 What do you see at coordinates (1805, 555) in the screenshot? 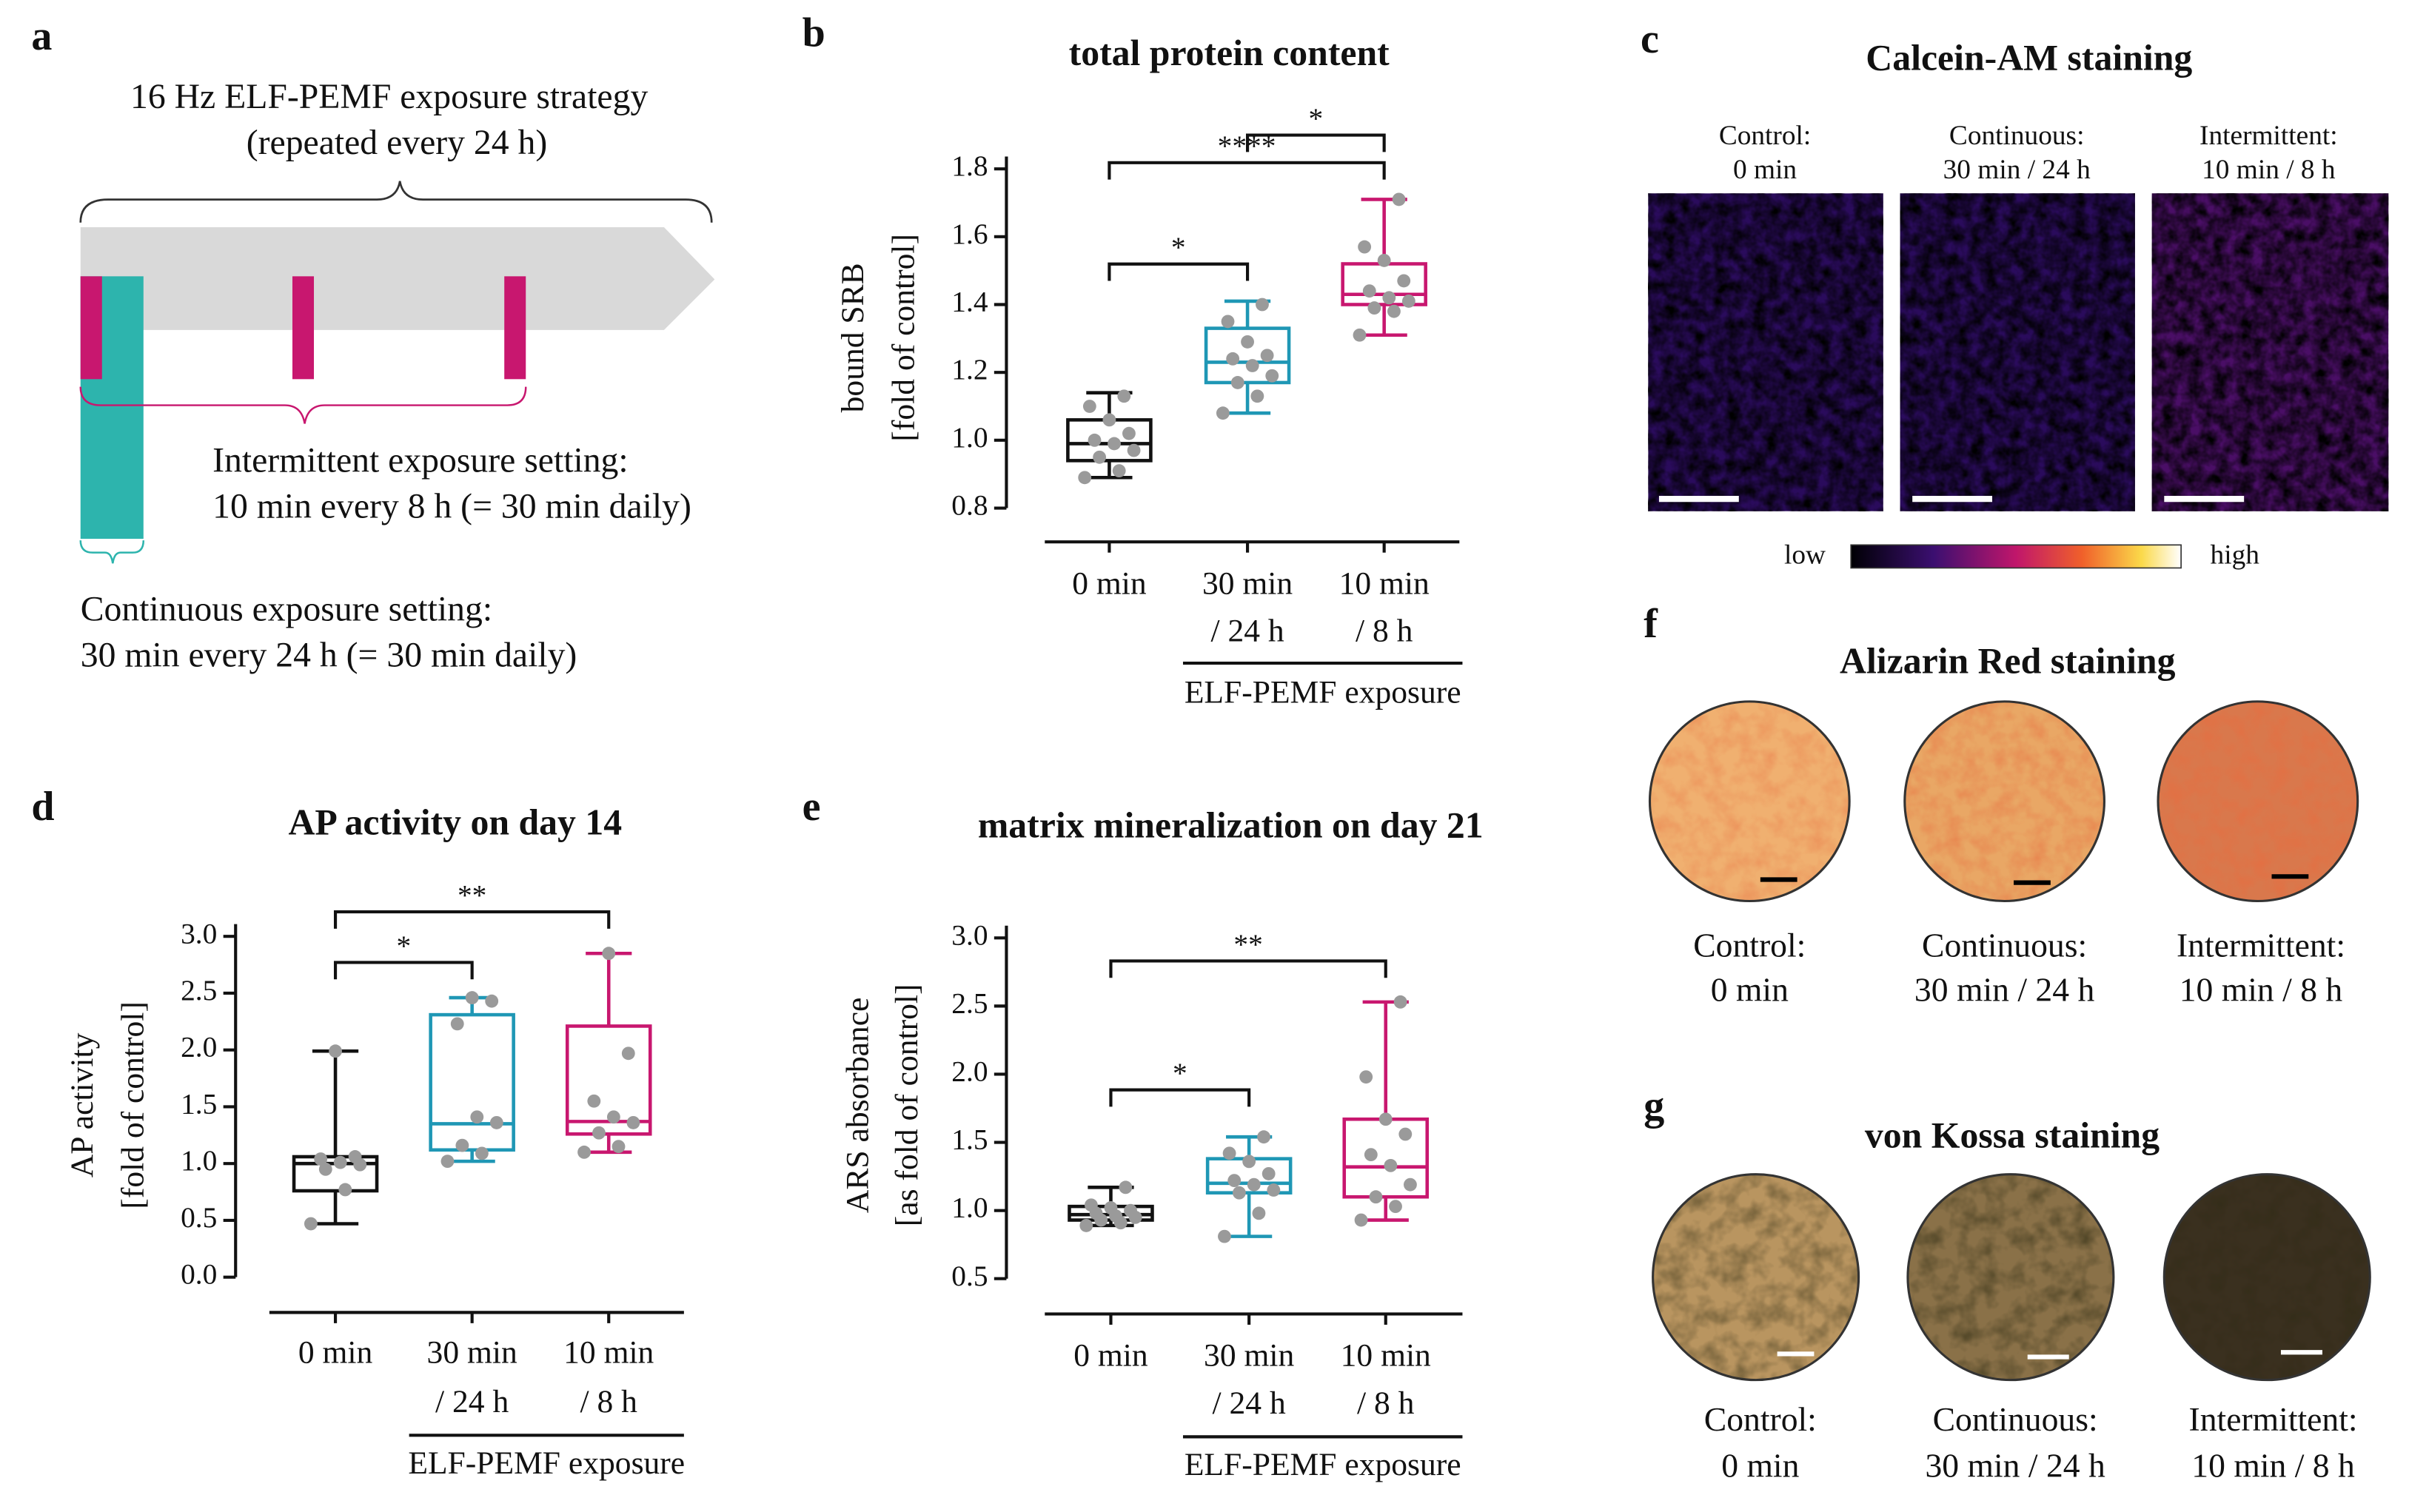
I see `colorbar-label: low` at bounding box center [1805, 555].